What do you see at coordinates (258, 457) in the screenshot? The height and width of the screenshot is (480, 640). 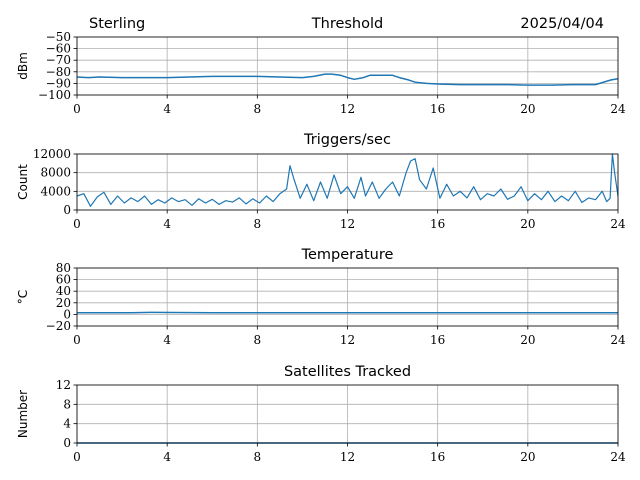 I see `satellites-xtick-label: 8` at bounding box center [258, 457].